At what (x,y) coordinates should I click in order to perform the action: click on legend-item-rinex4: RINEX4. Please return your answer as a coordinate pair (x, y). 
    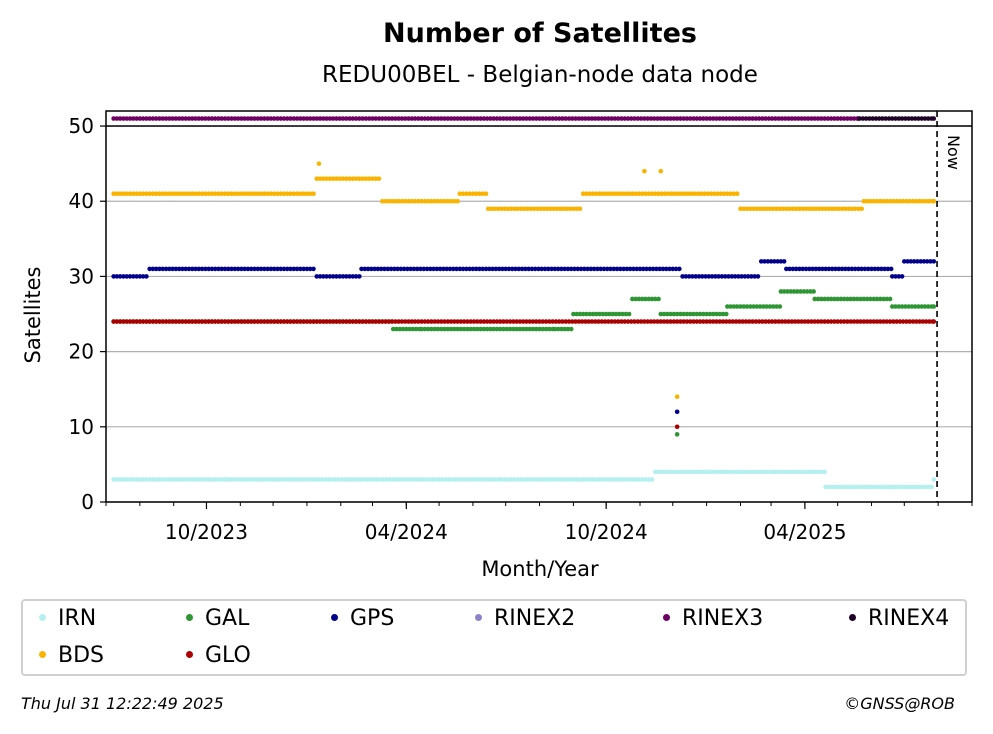
    Looking at the image, I should click on (899, 619).